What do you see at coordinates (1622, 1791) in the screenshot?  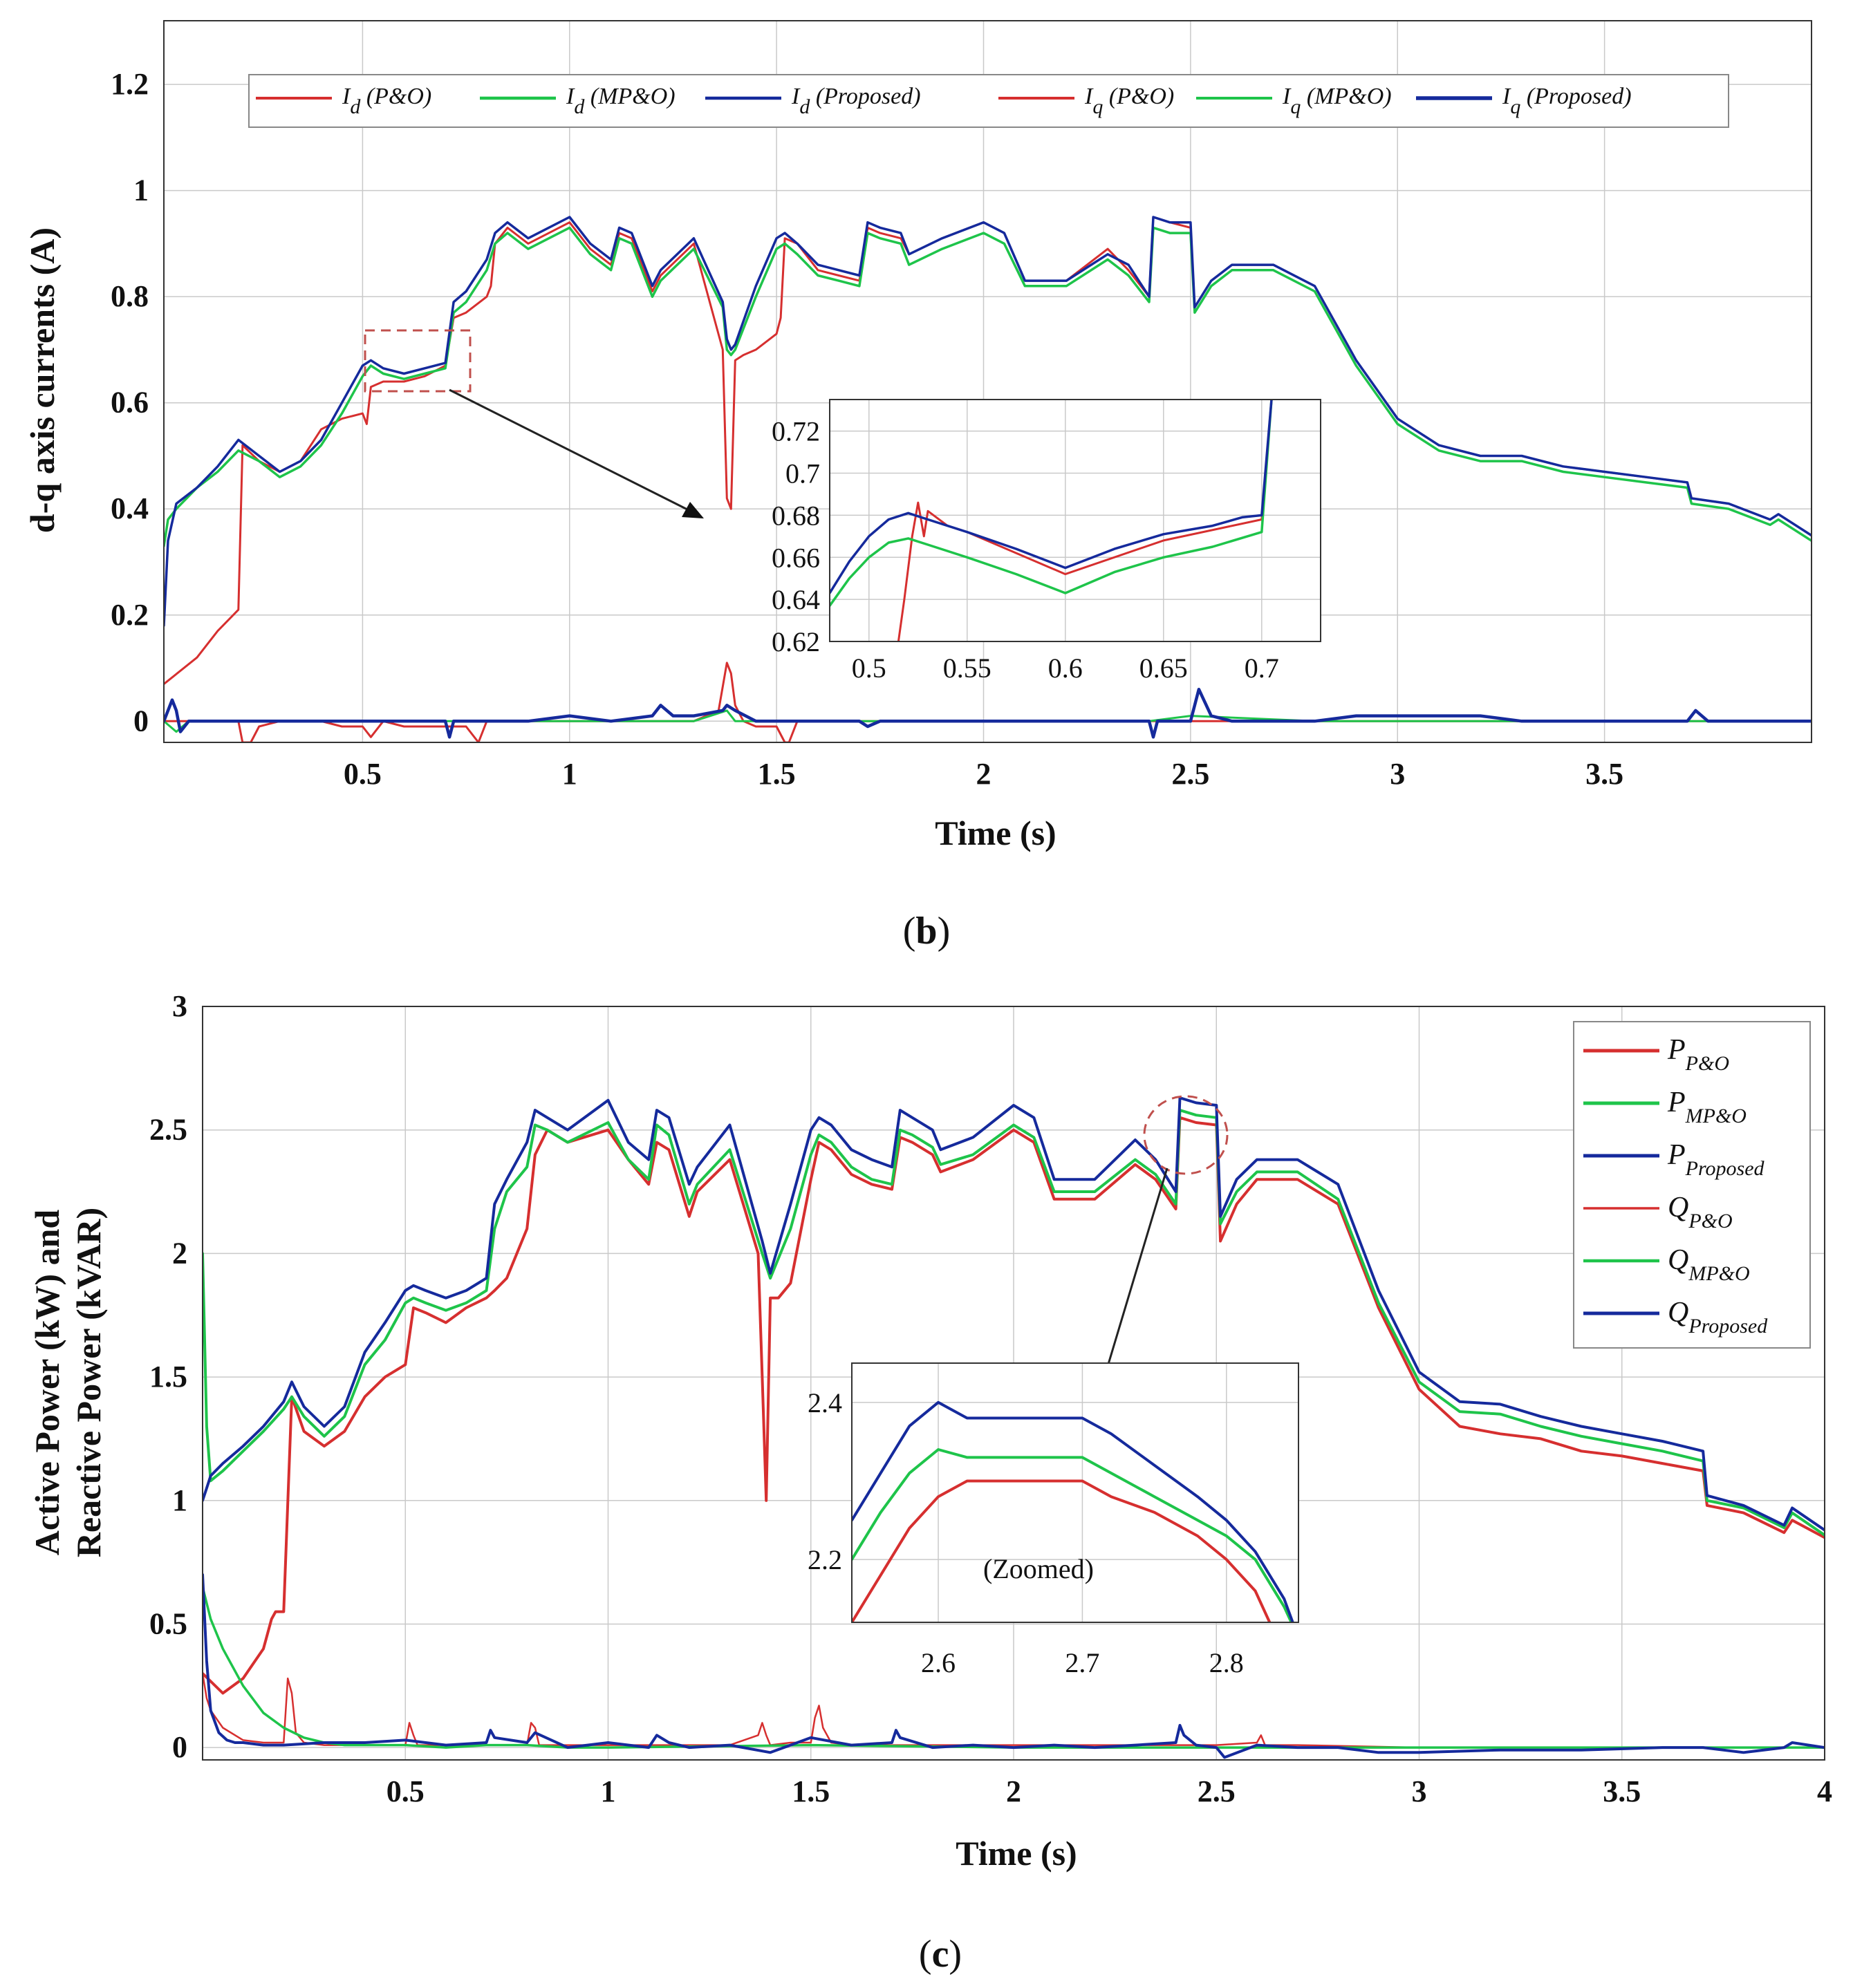 I see `chart-c-x-tick-label: 3.5` at bounding box center [1622, 1791].